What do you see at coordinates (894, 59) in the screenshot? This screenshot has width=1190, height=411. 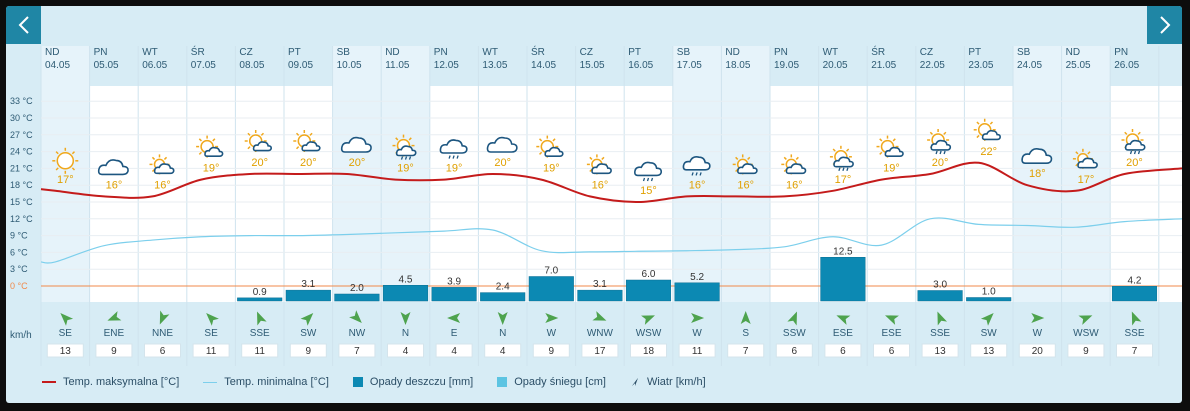 I see `day-header: ŚR 21.05` at bounding box center [894, 59].